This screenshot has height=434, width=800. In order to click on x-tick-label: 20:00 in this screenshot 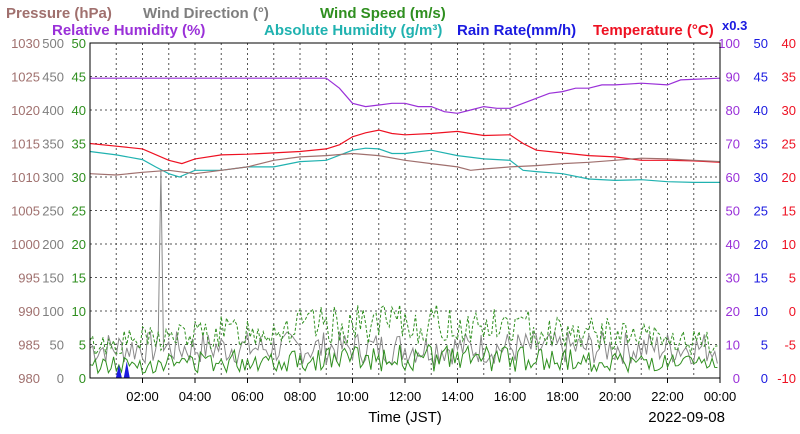, I will do `click(615, 396)`.